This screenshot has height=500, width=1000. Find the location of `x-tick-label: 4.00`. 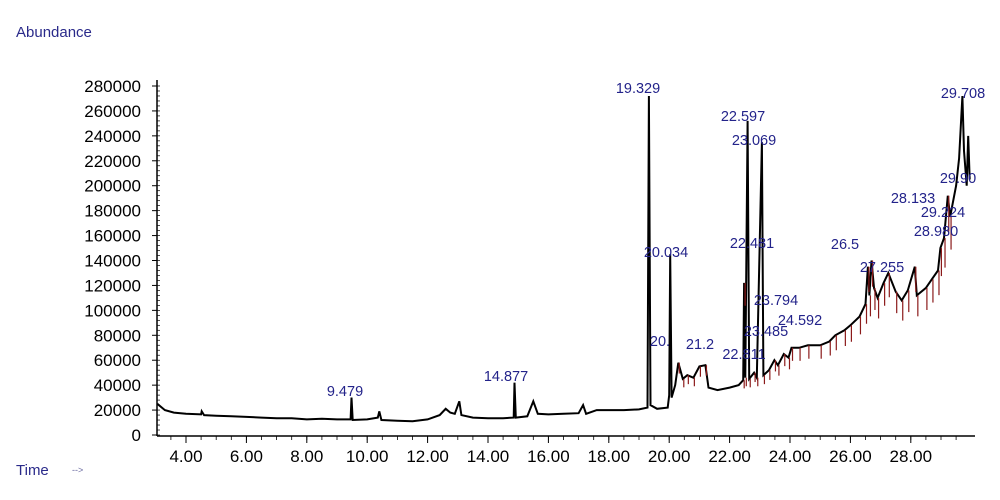

x-tick-label: 4.00 is located at coordinates (185, 456).